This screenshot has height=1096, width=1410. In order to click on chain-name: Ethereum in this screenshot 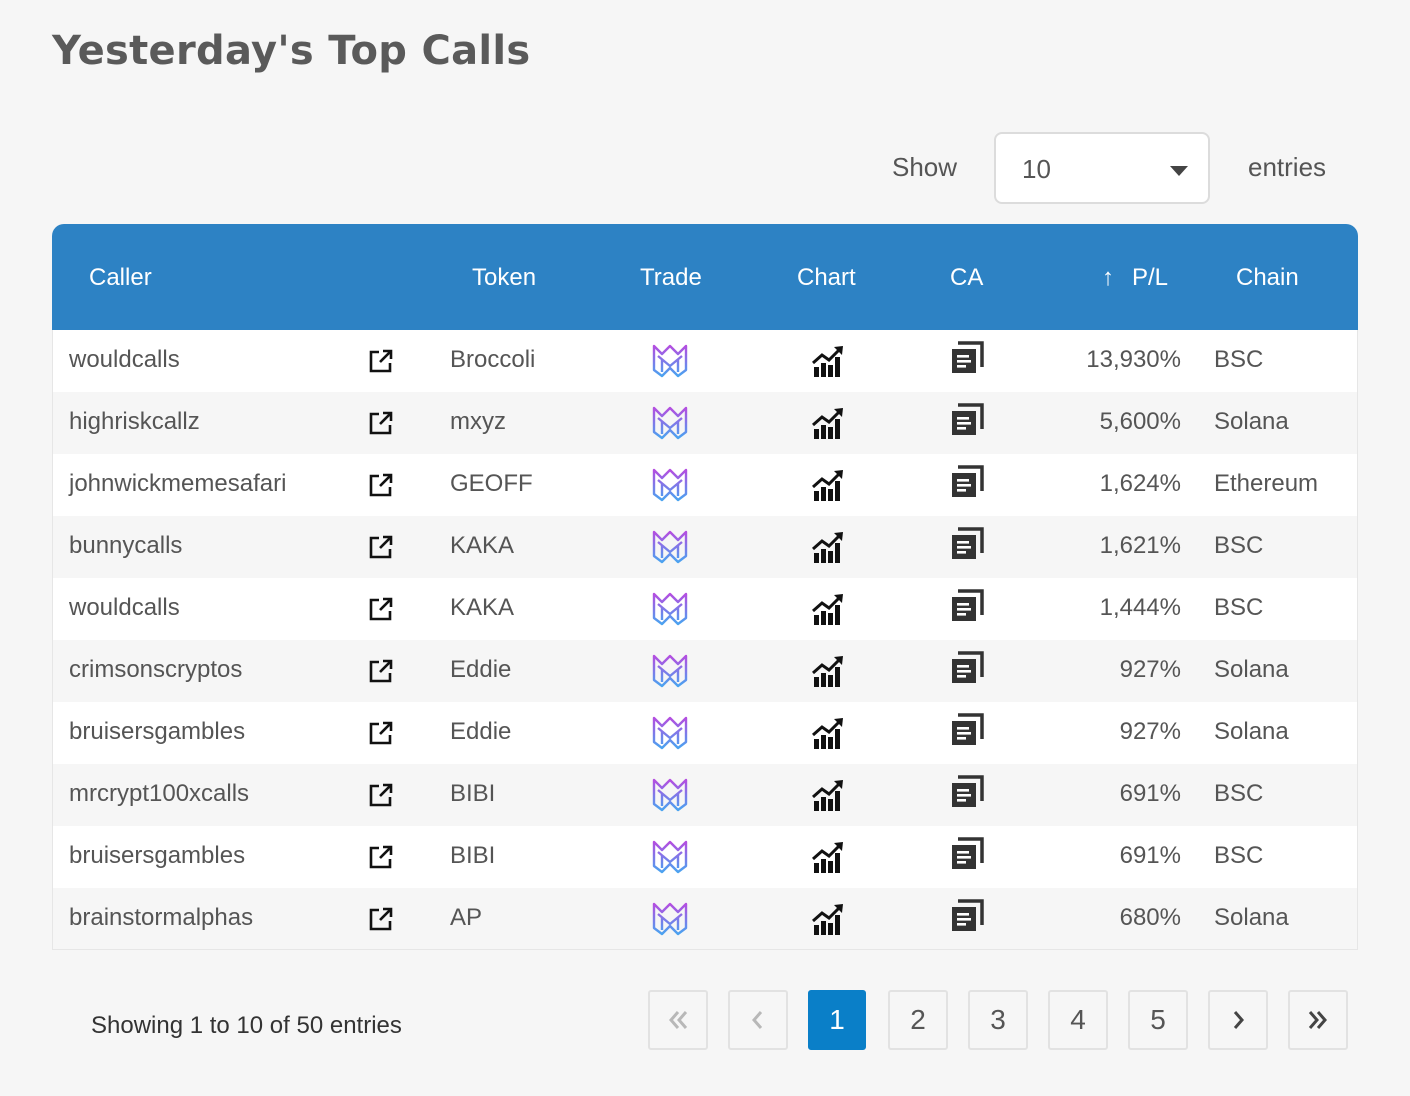, I will do `click(1266, 483)`.